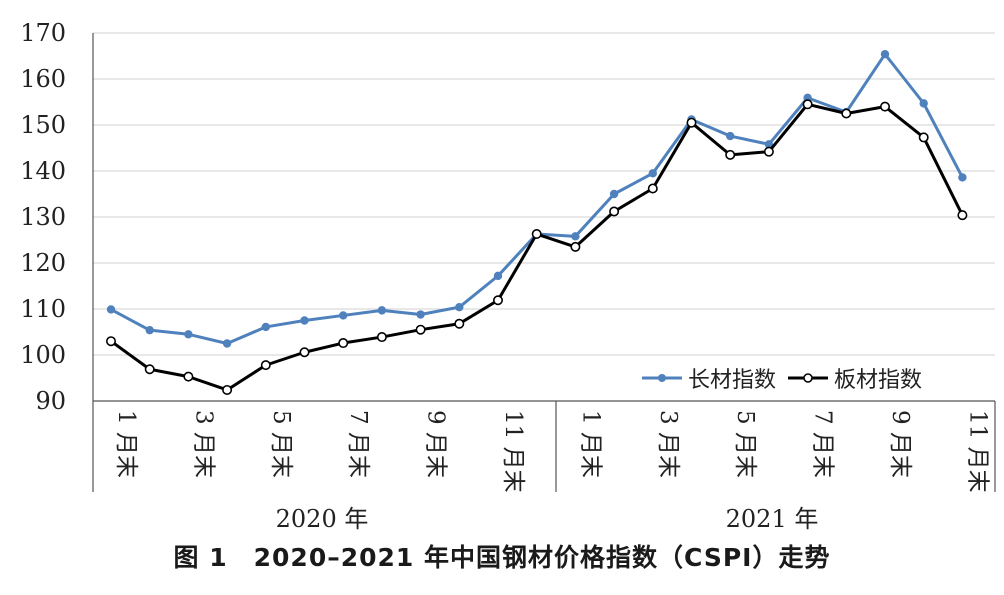  Describe the element at coordinates (662, 378) in the screenshot. I see `legend-marker-long` at that location.